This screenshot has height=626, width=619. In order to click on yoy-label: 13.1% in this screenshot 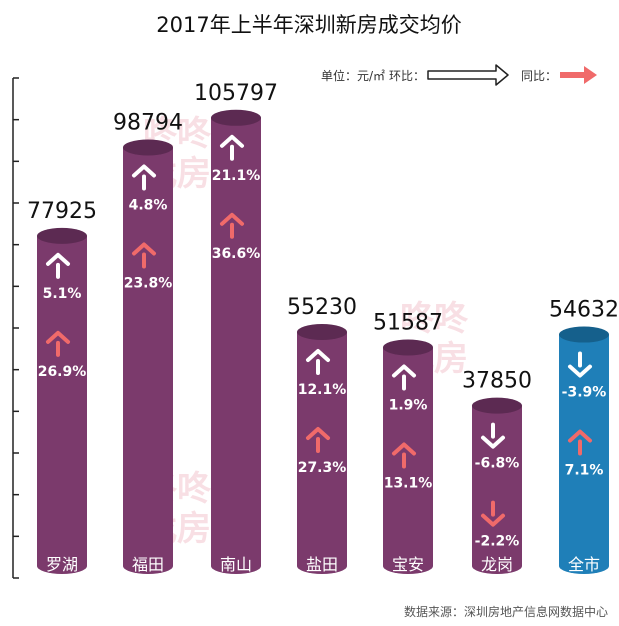, I will do `click(408, 483)`.